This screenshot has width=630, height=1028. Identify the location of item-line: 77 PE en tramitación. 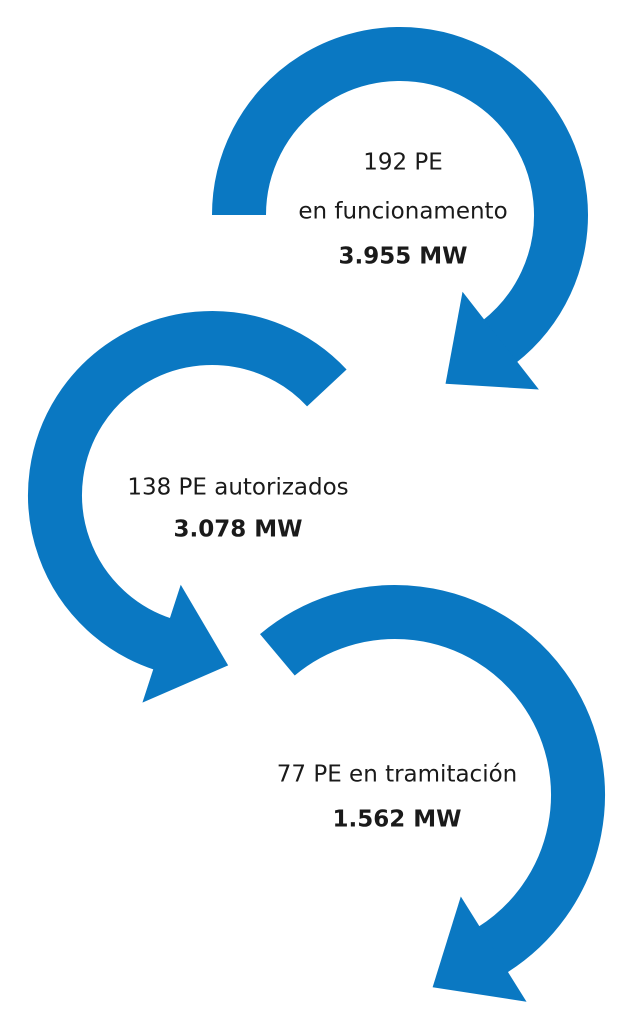
(397, 775).